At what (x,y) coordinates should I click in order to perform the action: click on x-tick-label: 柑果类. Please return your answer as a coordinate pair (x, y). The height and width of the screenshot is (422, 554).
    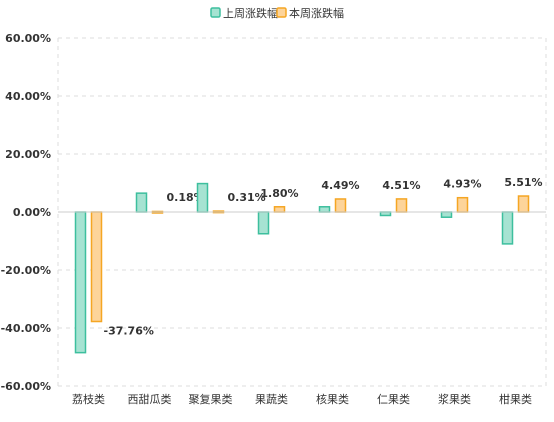
    Looking at the image, I should click on (515, 399).